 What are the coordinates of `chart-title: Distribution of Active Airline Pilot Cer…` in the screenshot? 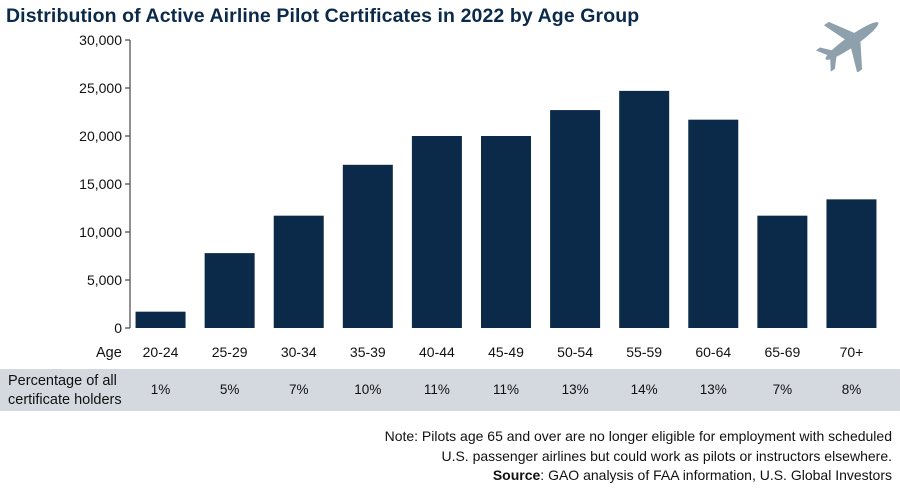 It's located at (323, 16).